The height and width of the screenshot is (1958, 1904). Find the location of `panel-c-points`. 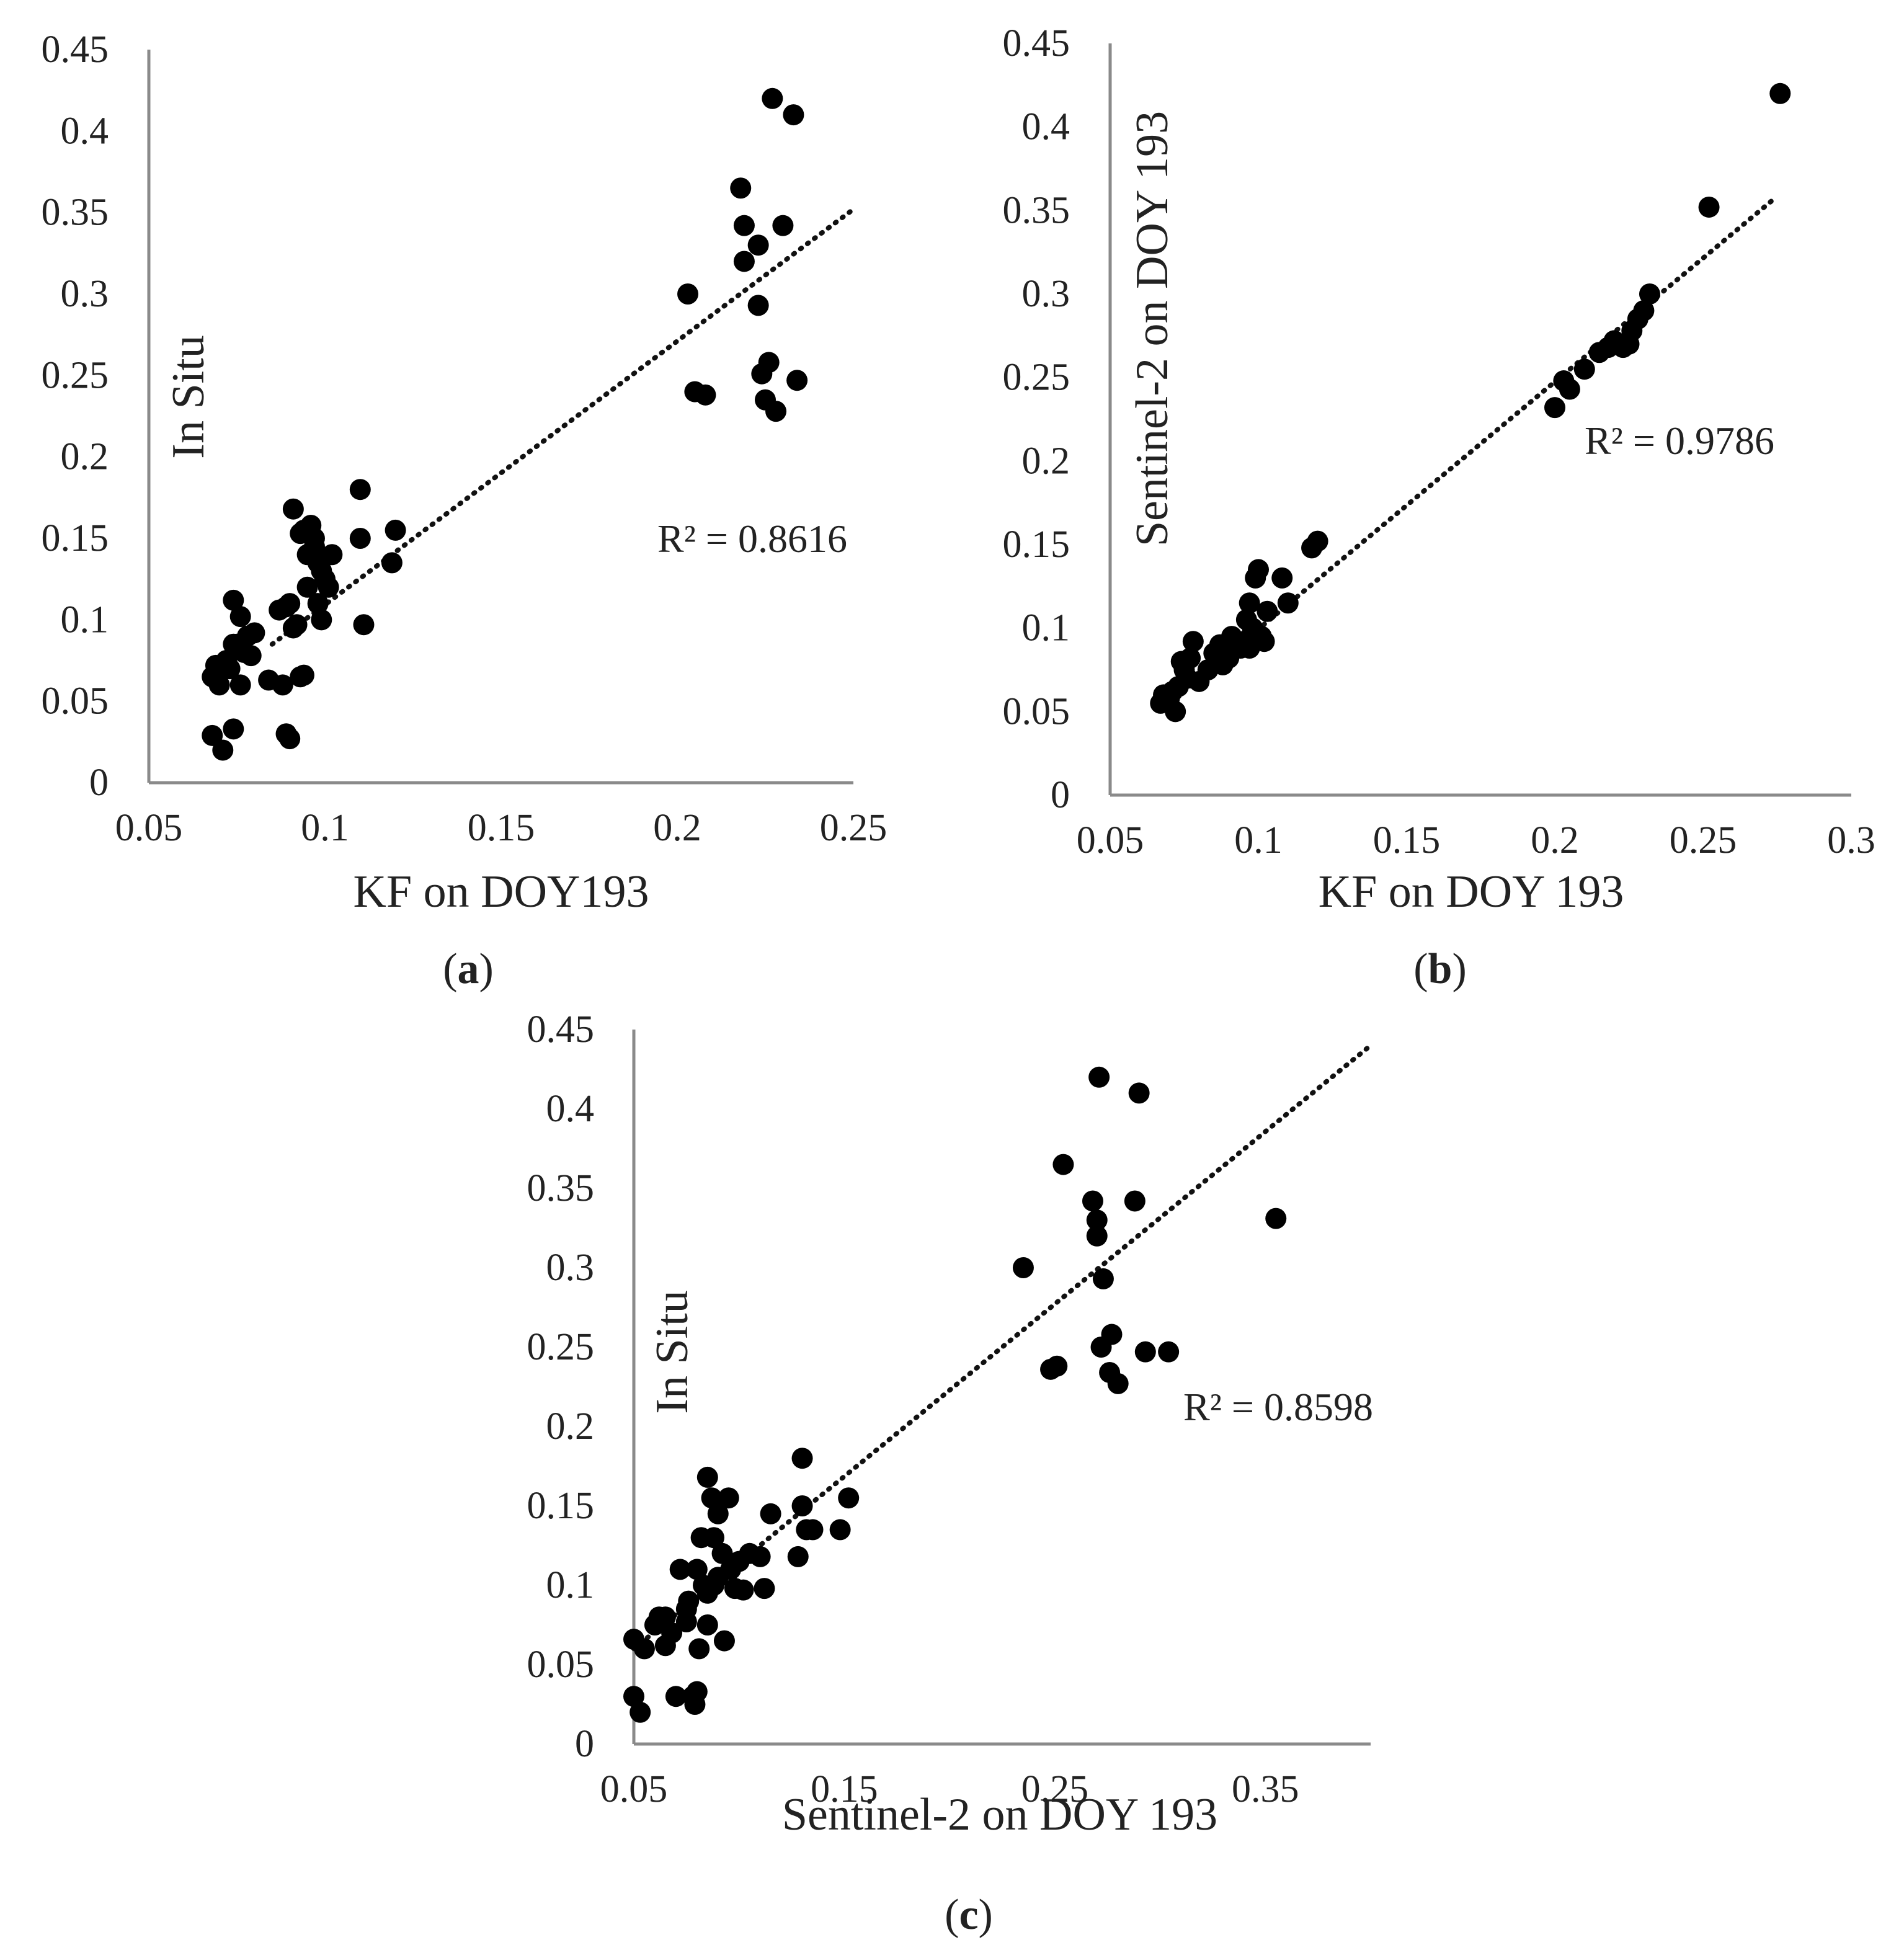

panel-c-points is located at coordinates (955, 1395).